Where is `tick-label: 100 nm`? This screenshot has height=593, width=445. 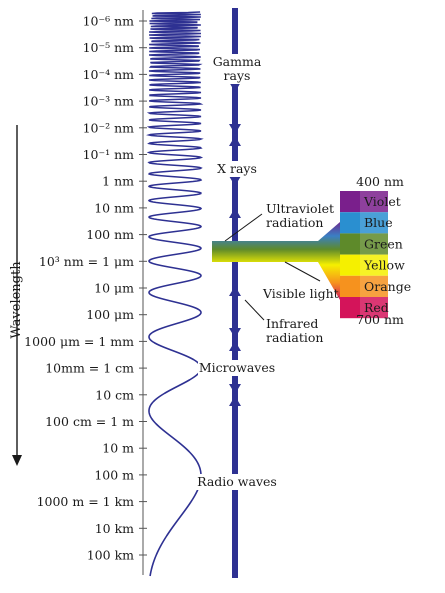 tick-label: 100 nm is located at coordinates (110, 234).